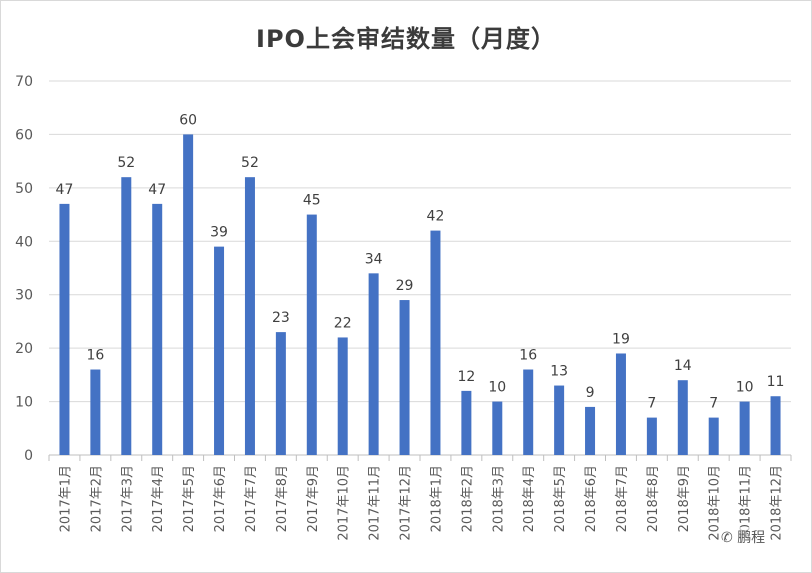 The height and width of the screenshot is (573, 812). Describe the element at coordinates (653, 498) in the screenshot. I see `x-tick-label: 2018年8月` at that location.